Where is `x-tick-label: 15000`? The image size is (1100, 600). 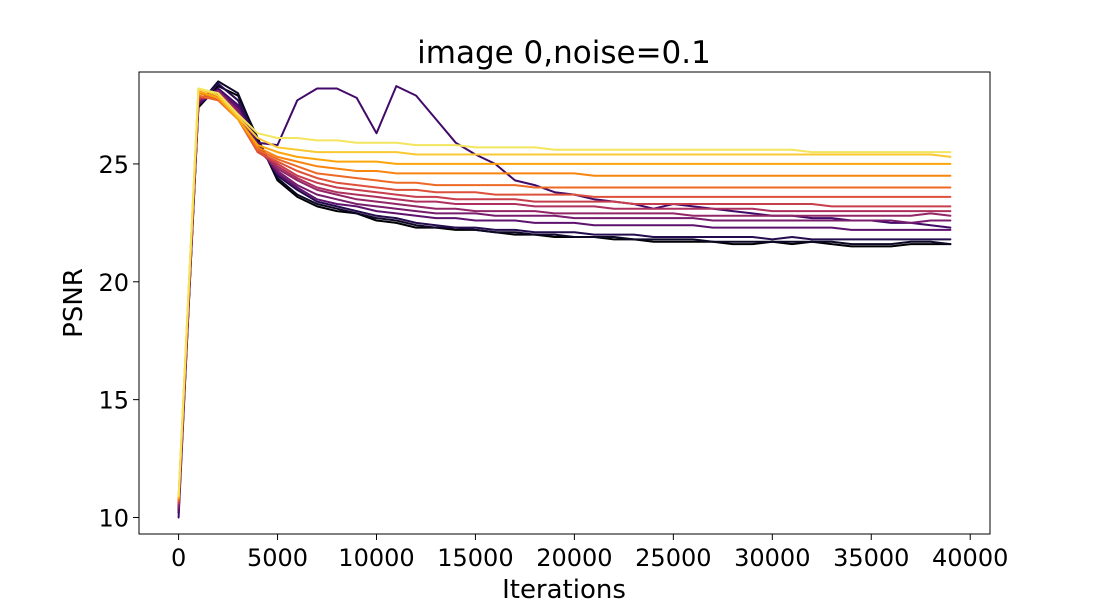
x-tick-label: 15000 is located at coordinates (475, 558).